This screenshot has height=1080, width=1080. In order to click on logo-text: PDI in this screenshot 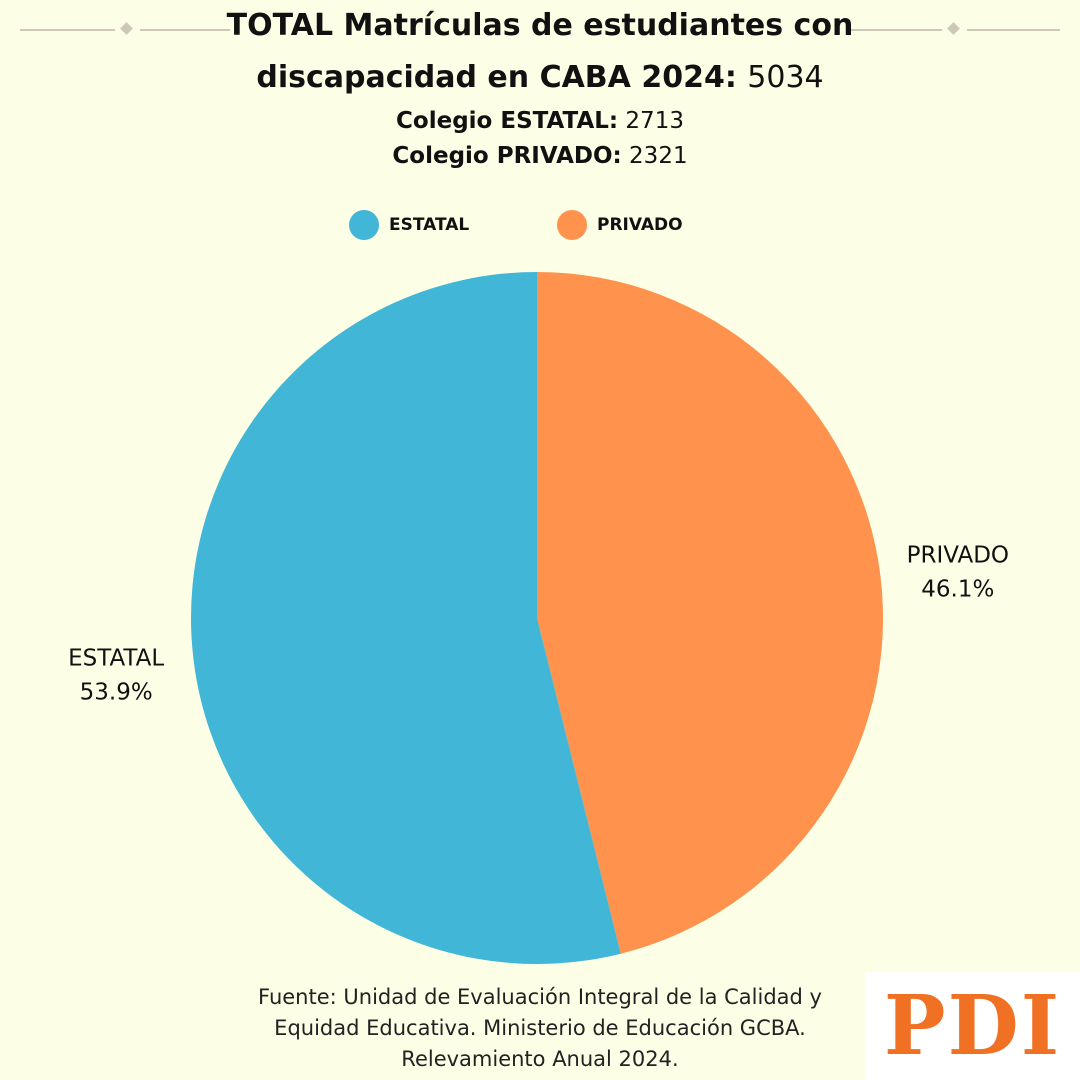, I will do `click(972, 1026)`.